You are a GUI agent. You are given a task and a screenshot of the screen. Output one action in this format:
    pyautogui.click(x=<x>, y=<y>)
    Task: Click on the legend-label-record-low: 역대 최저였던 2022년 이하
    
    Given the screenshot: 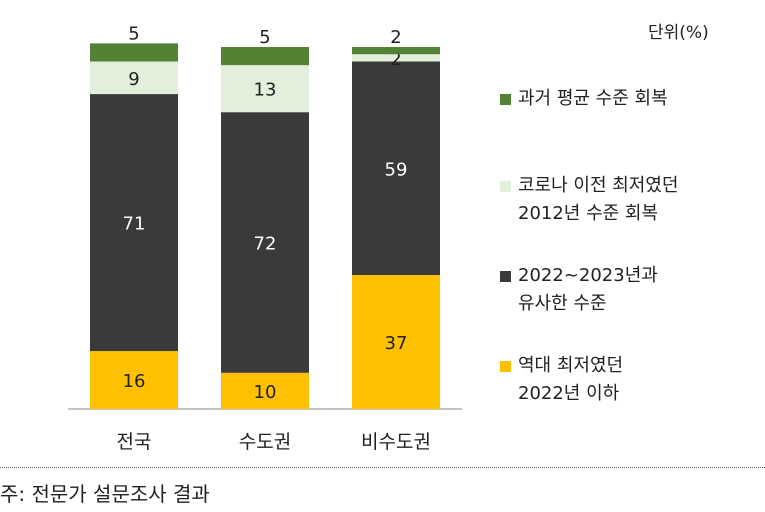 What is the action you would take?
    pyautogui.click(x=561, y=380)
    